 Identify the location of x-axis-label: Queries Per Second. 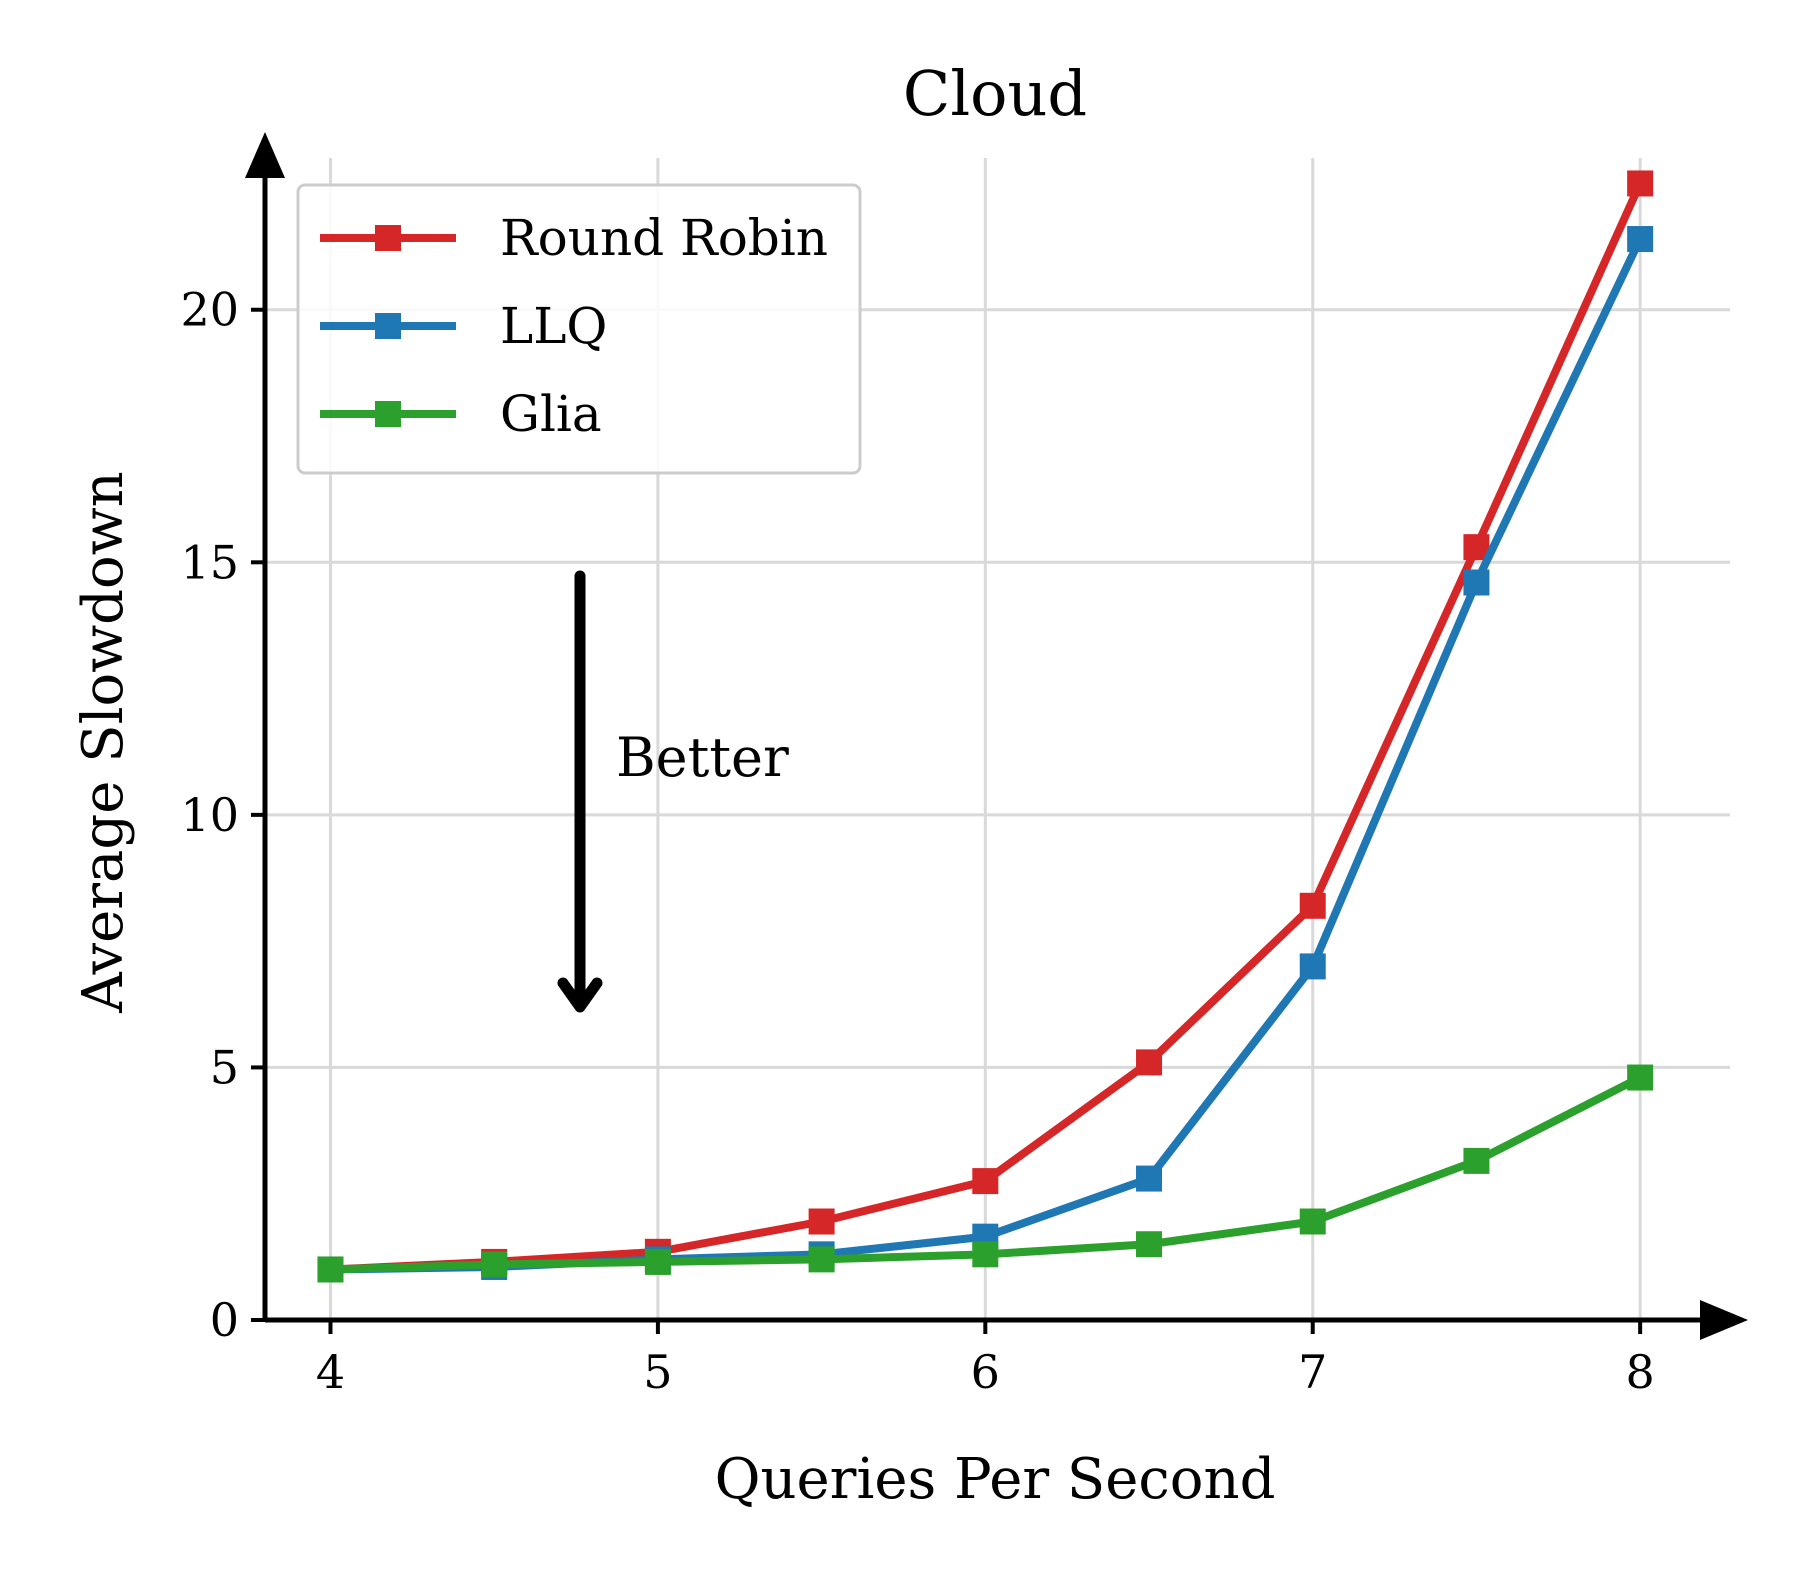
(995, 1479).